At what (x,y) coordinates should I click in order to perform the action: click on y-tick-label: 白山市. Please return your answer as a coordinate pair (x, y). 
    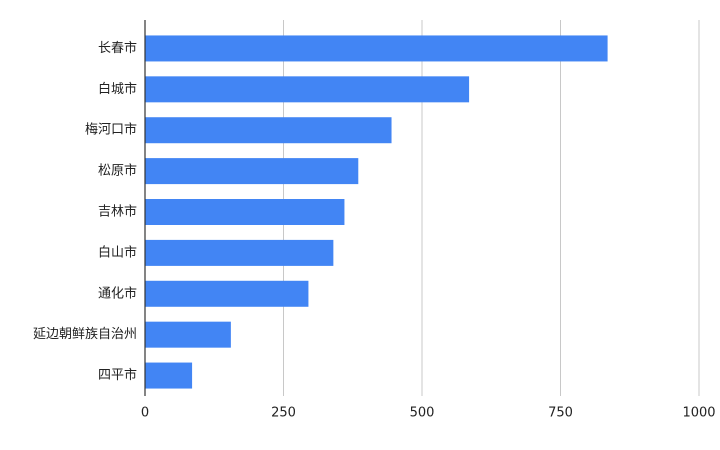
    Looking at the image, I should click on (117, 252).